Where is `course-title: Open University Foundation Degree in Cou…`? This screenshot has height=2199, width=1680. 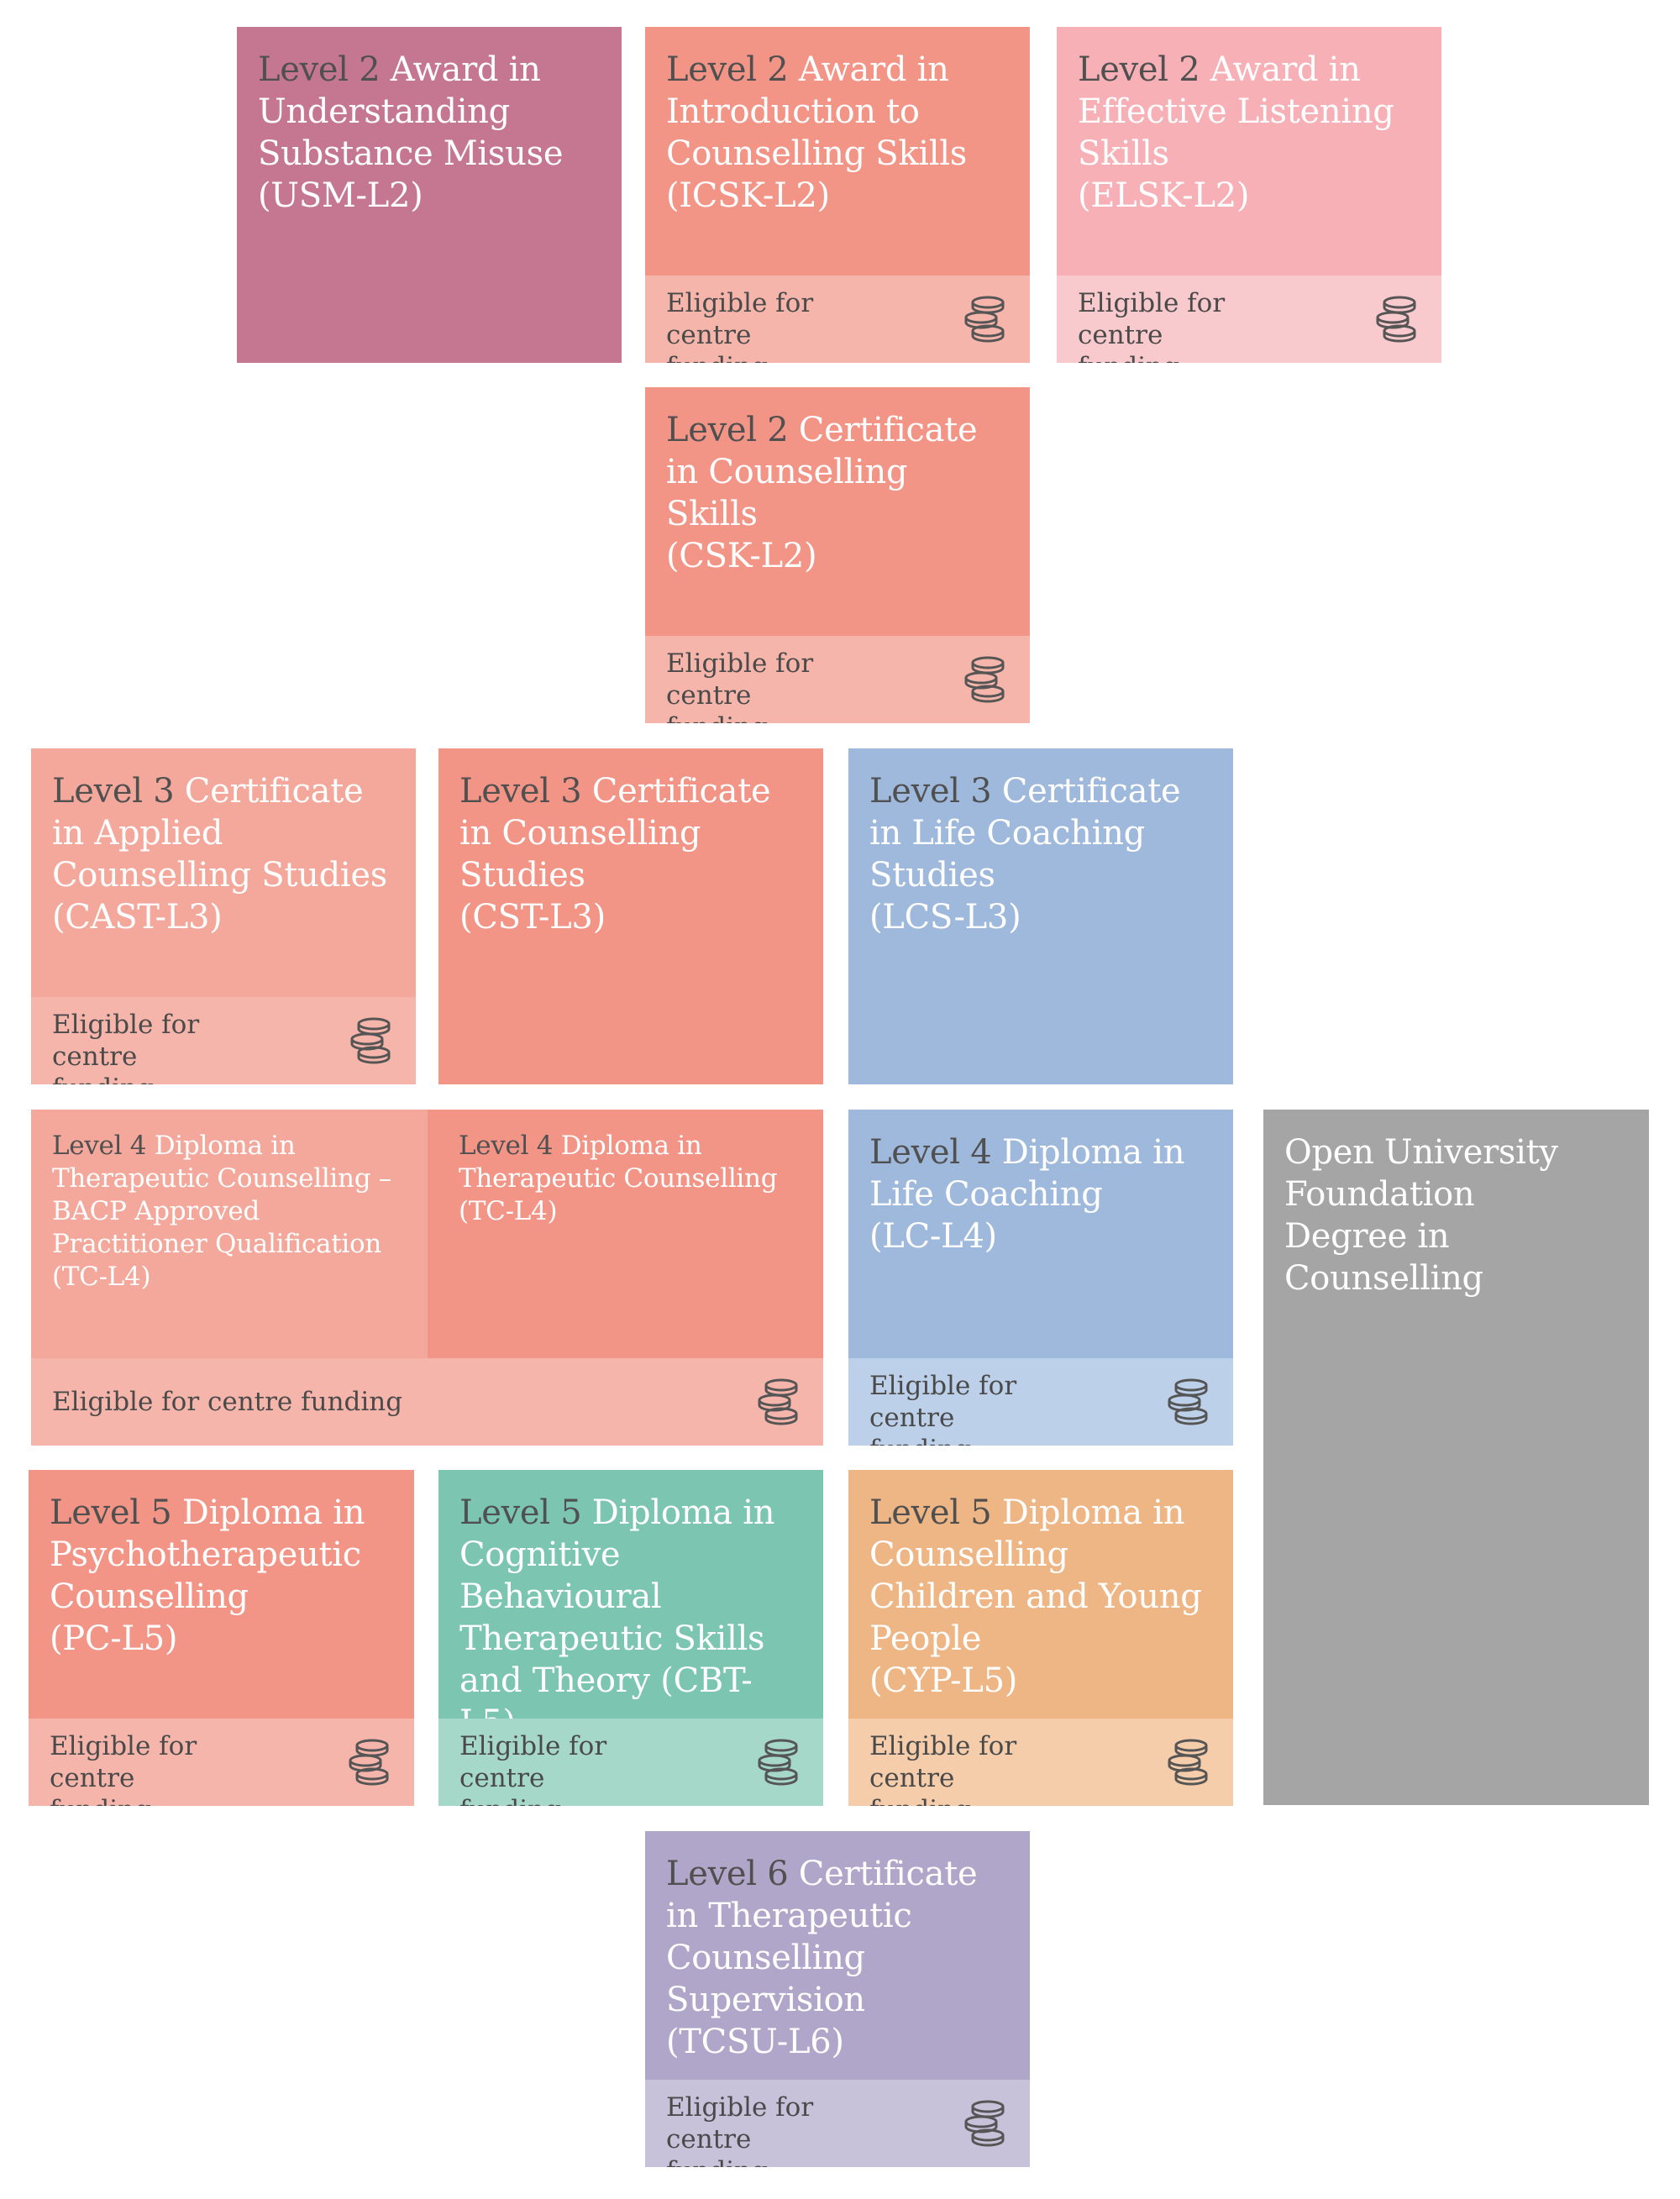
course-title: Open University Foundation Degree in Cou… is located at coordinates (1421, 1215).